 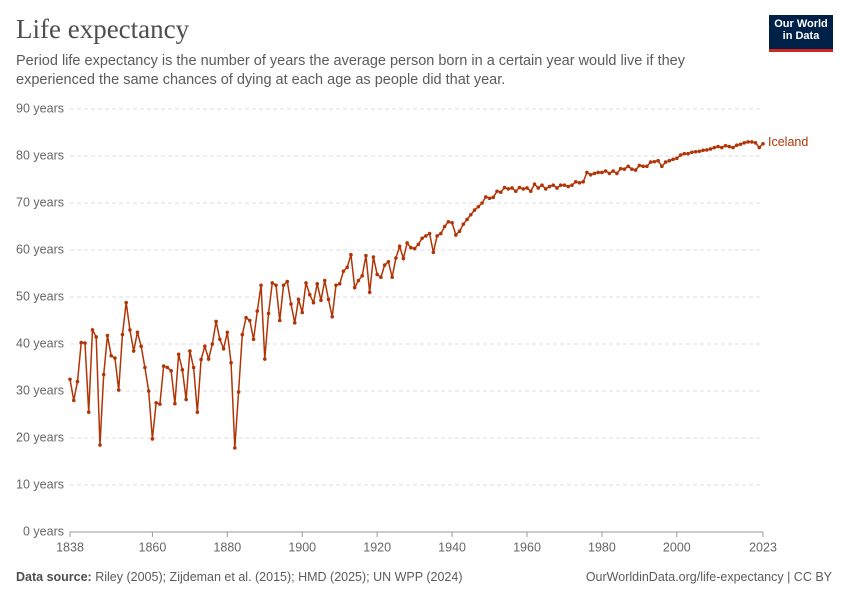 I want to click on y-tick-label: 40 years, so click(x=40, y=343).